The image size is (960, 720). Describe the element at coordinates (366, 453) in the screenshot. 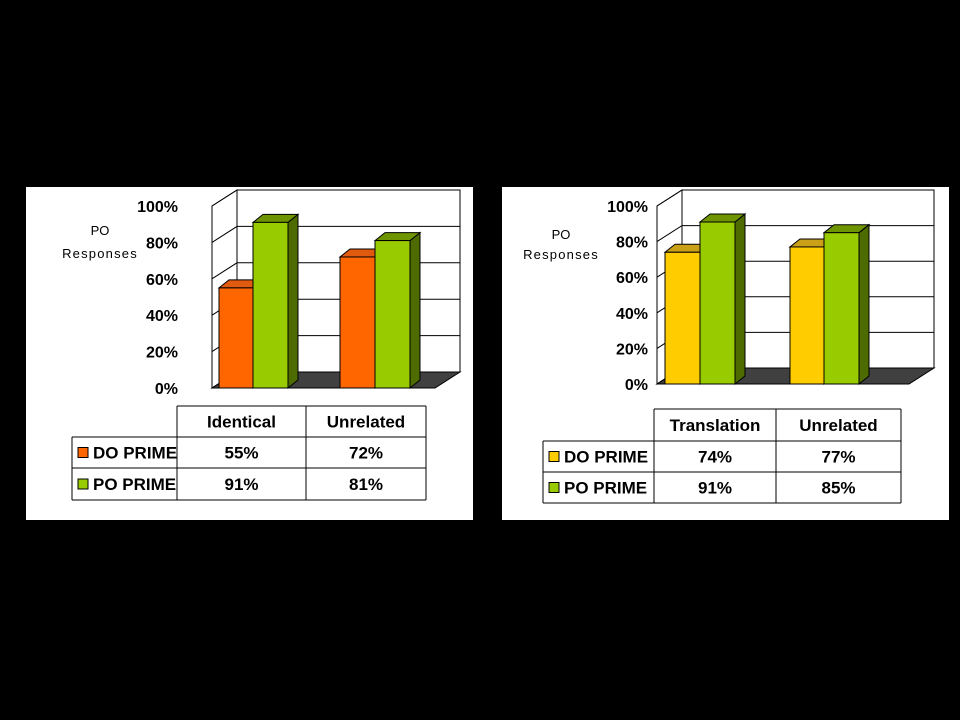

I see `data-value-label: 72%` at that location.